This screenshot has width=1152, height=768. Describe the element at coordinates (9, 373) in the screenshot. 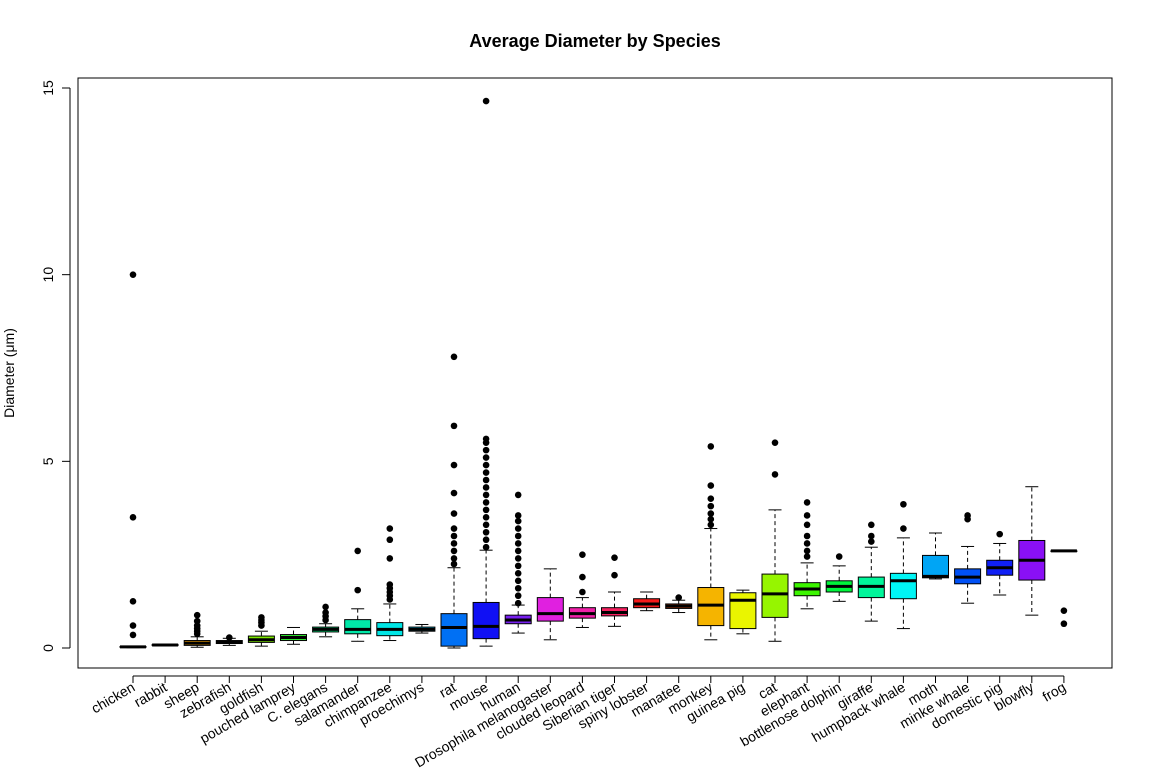

I see `y-axis-label: Diameter (μm)` at that location.